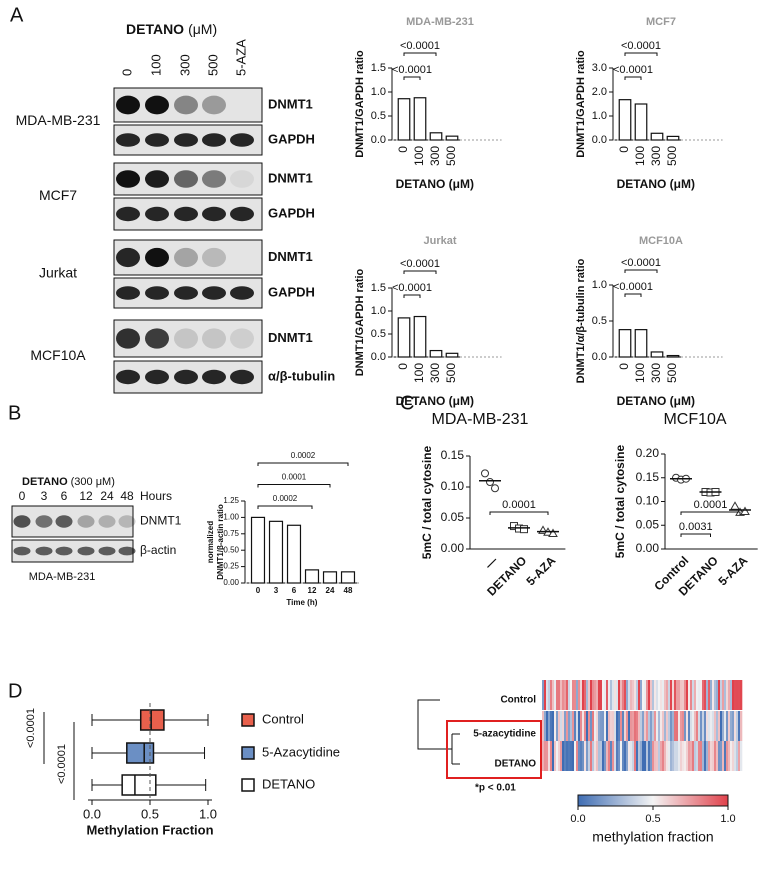 This screenshot has height=876, width=770. I want to click on x-tick-label: 48, so click(348, 590).